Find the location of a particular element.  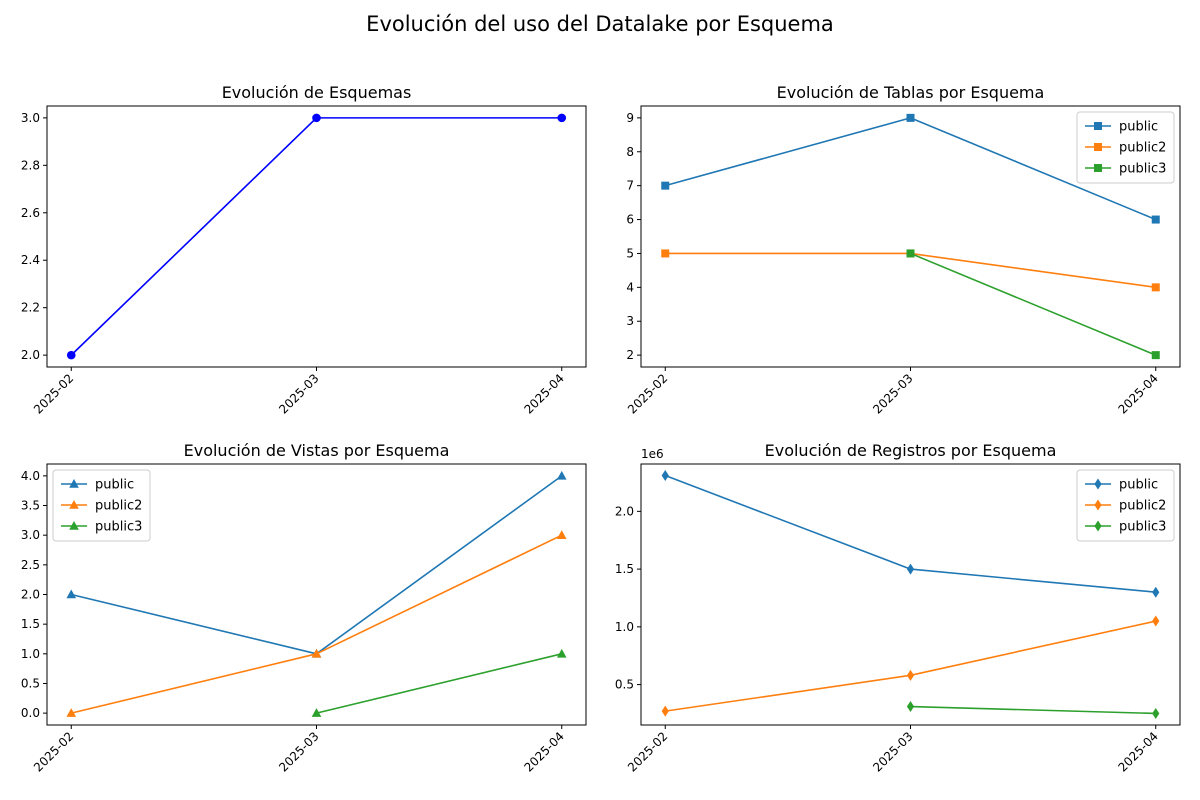

y-tick-label: 5 is located at coordinates (630, 253).